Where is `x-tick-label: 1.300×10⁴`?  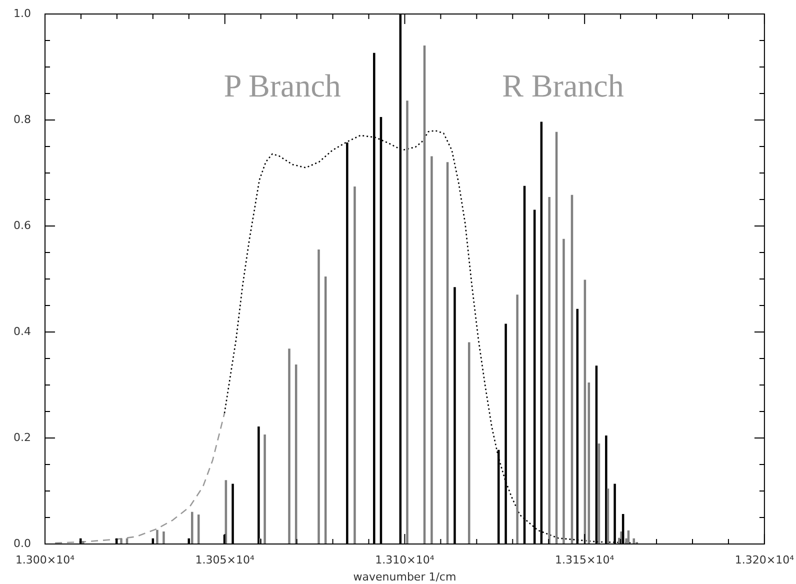
x-tick-label: 1.300×10⁴ is located at coordinates (45, 559).